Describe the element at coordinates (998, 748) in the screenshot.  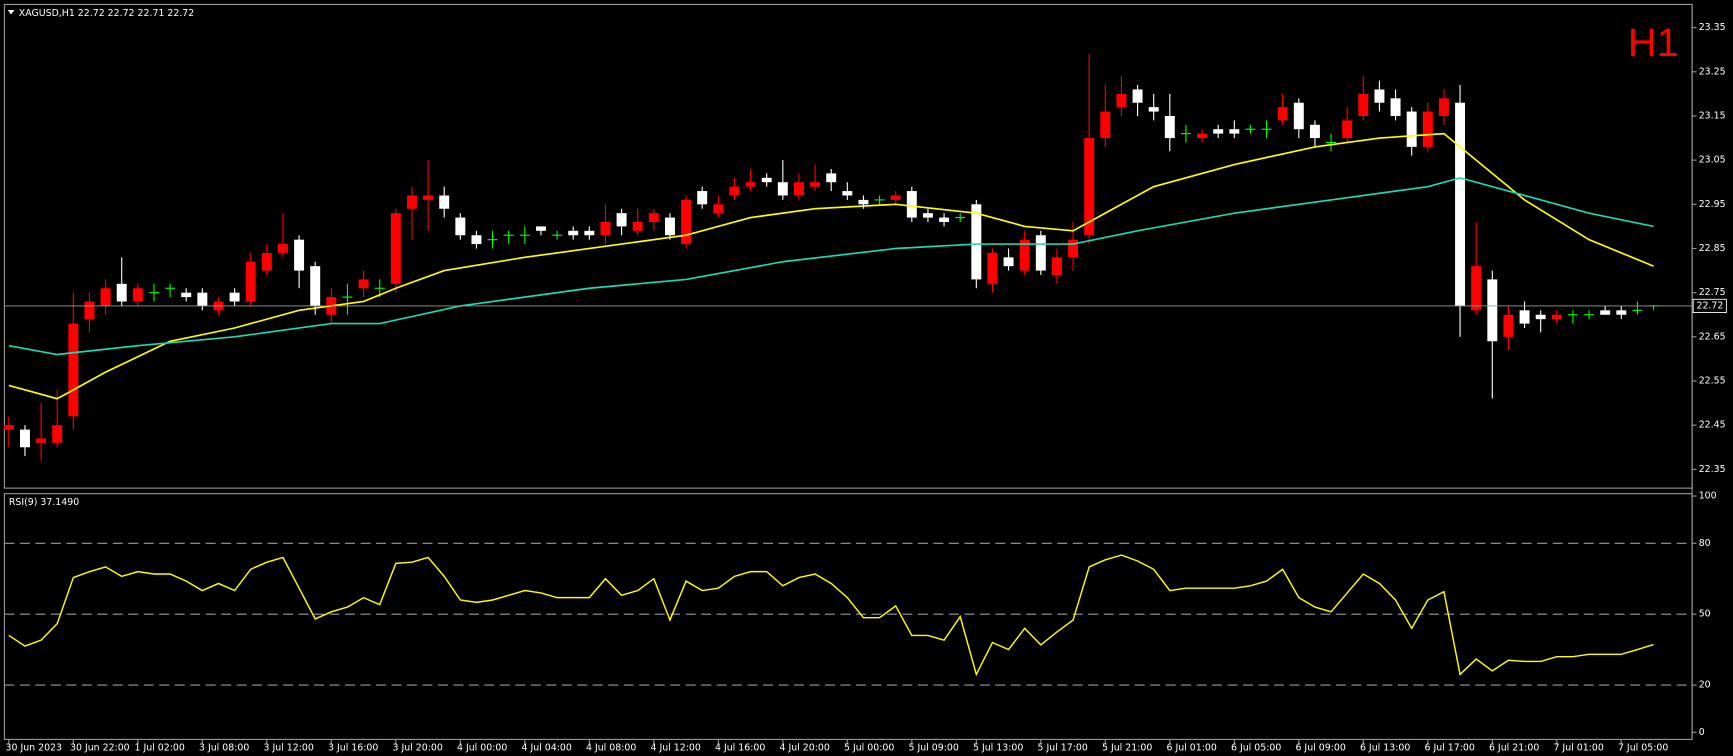
I see `x-tick-label: 5 Jul 13:00` at that location.